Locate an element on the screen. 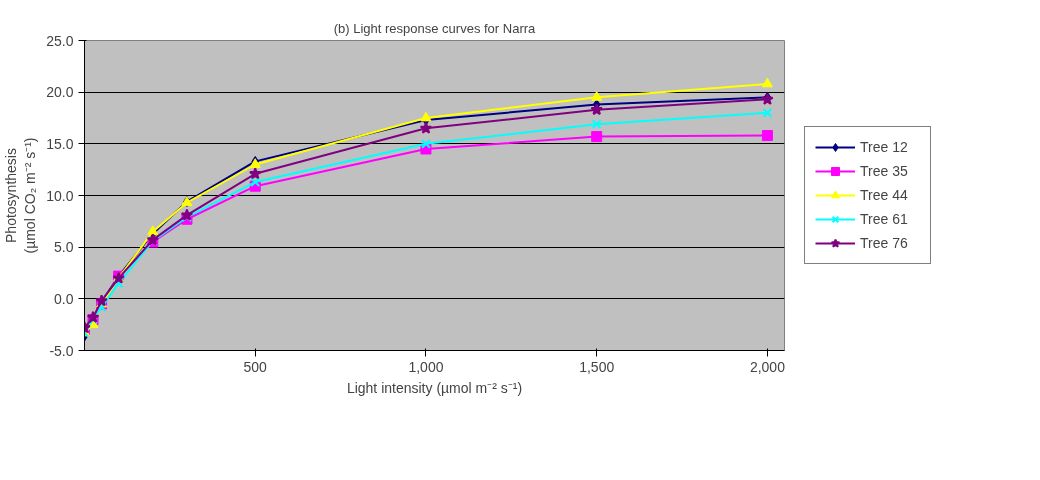 This screenshot has width=1040, height=480. y-axis-title: Photosynthesis (µmol CO₂ m⁻² s⁻¹) is located at coordinates (21, 195).